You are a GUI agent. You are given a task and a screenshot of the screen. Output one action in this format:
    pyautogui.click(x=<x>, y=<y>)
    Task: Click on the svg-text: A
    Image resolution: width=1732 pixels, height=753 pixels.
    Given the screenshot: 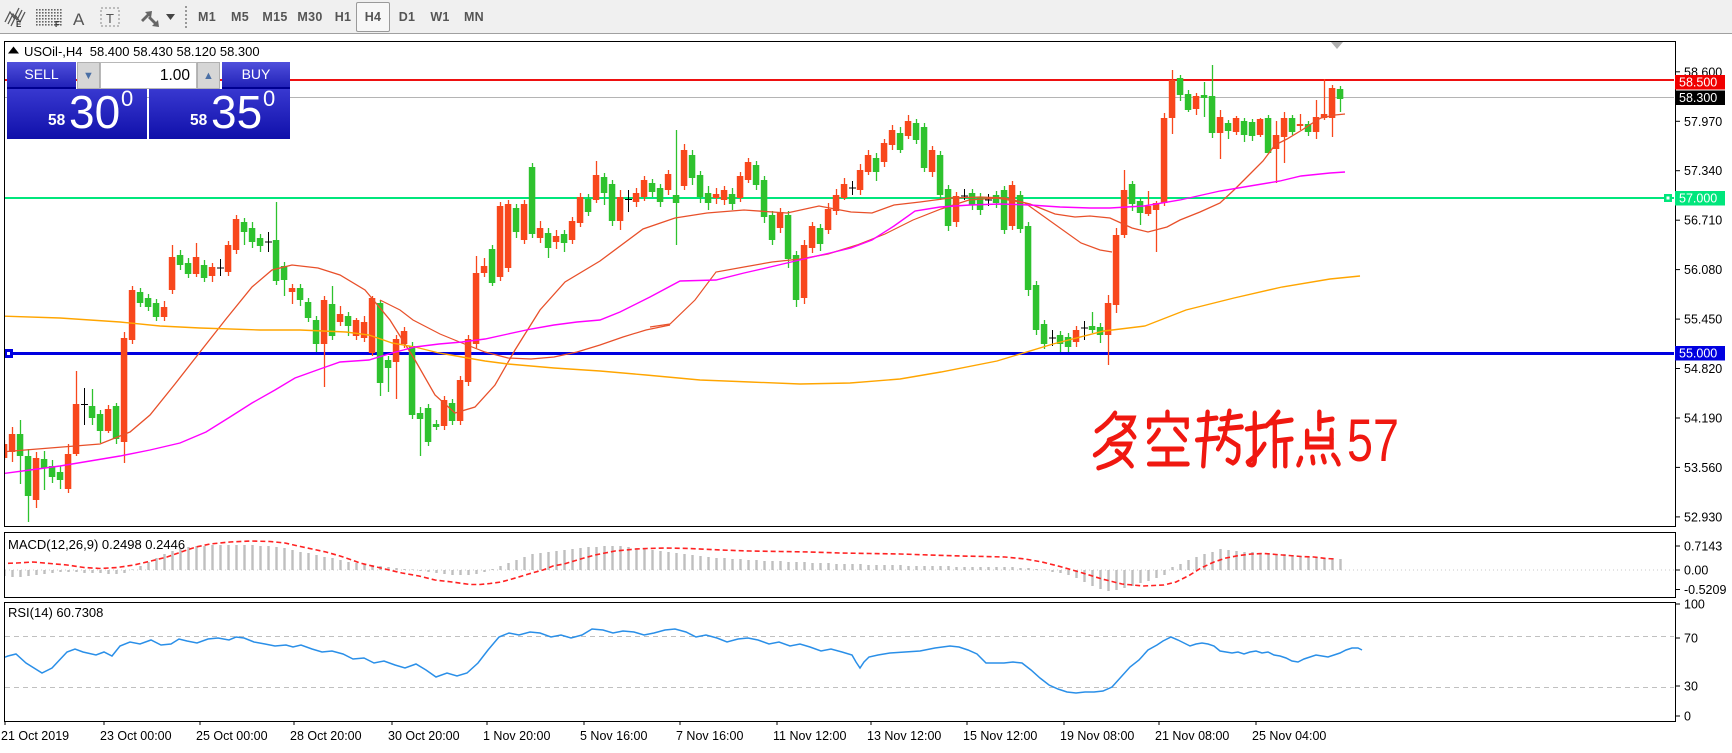 What is the action you would take?
    pyautogui.click(x=79, y=19)
    